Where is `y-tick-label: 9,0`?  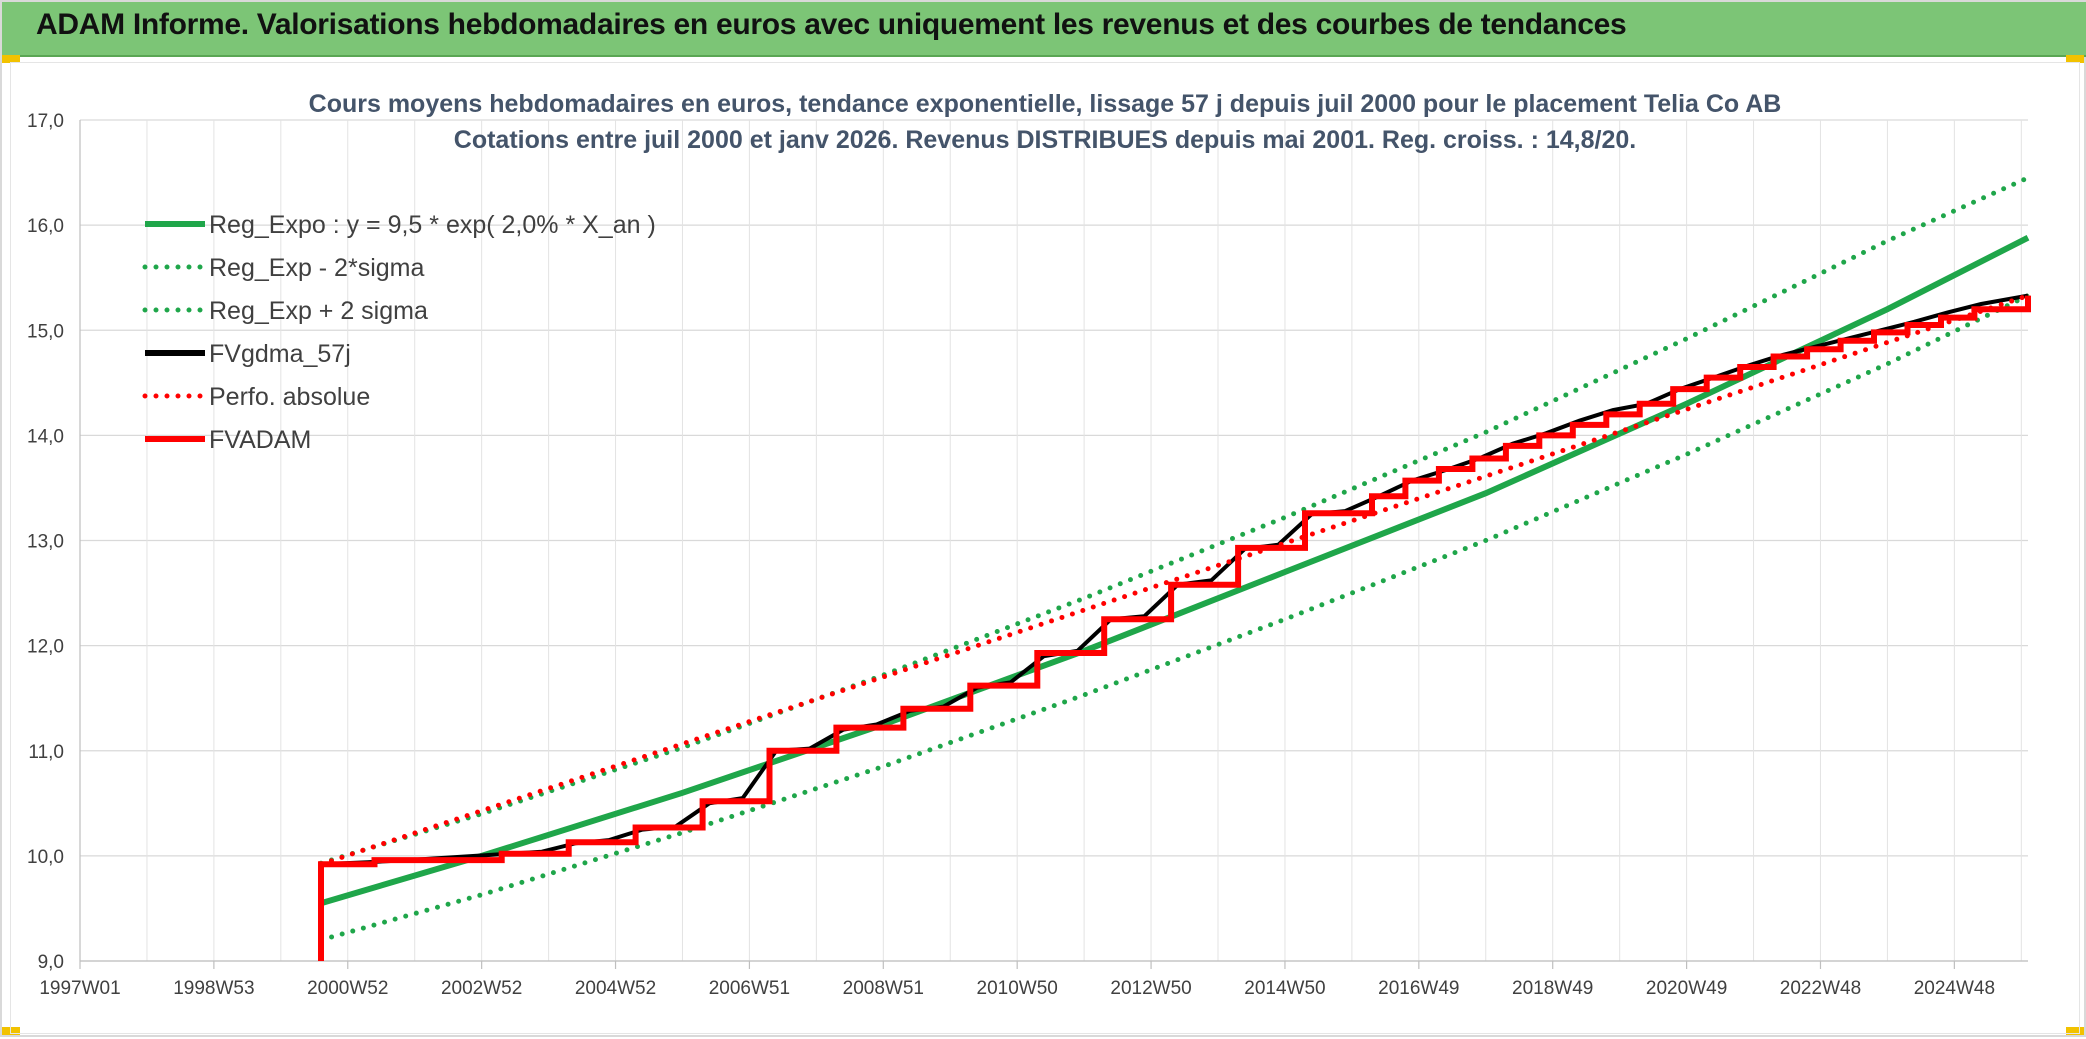 y-tick-label: 9,0 is located at coordinates (51, 962).